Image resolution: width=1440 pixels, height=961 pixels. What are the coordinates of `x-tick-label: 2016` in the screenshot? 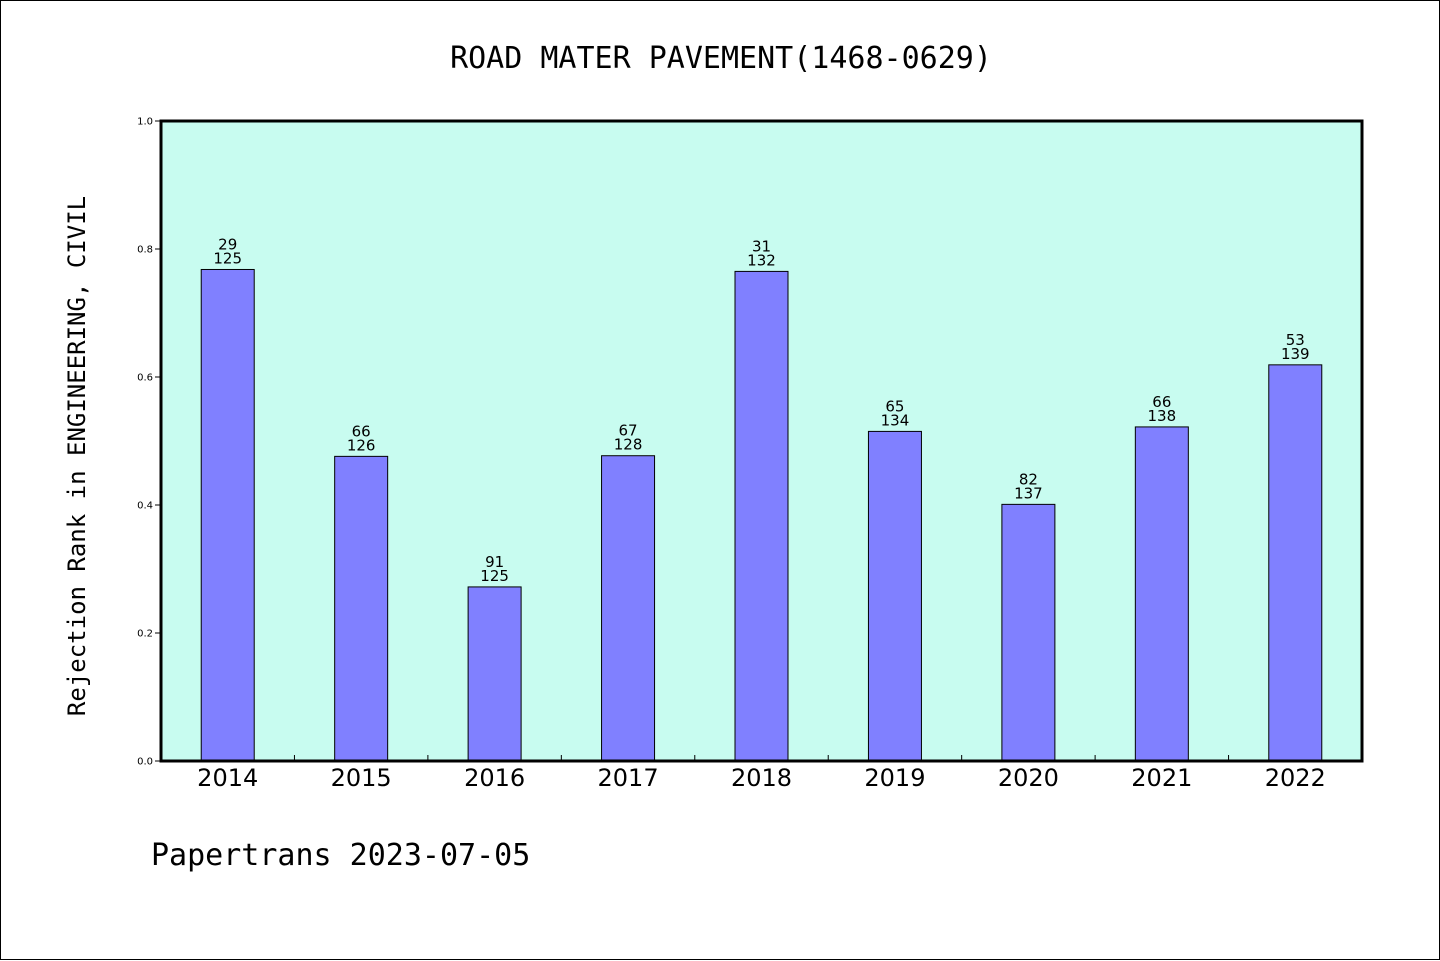 It's located at (494, 778).